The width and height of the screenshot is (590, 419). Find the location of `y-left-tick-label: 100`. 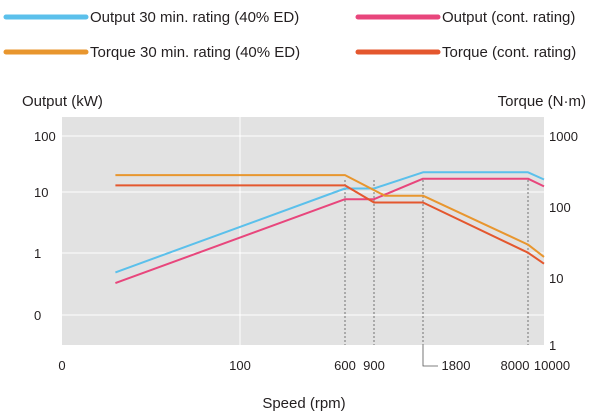

y-left-tick-label: 100 is located at coordinates (45, 136).